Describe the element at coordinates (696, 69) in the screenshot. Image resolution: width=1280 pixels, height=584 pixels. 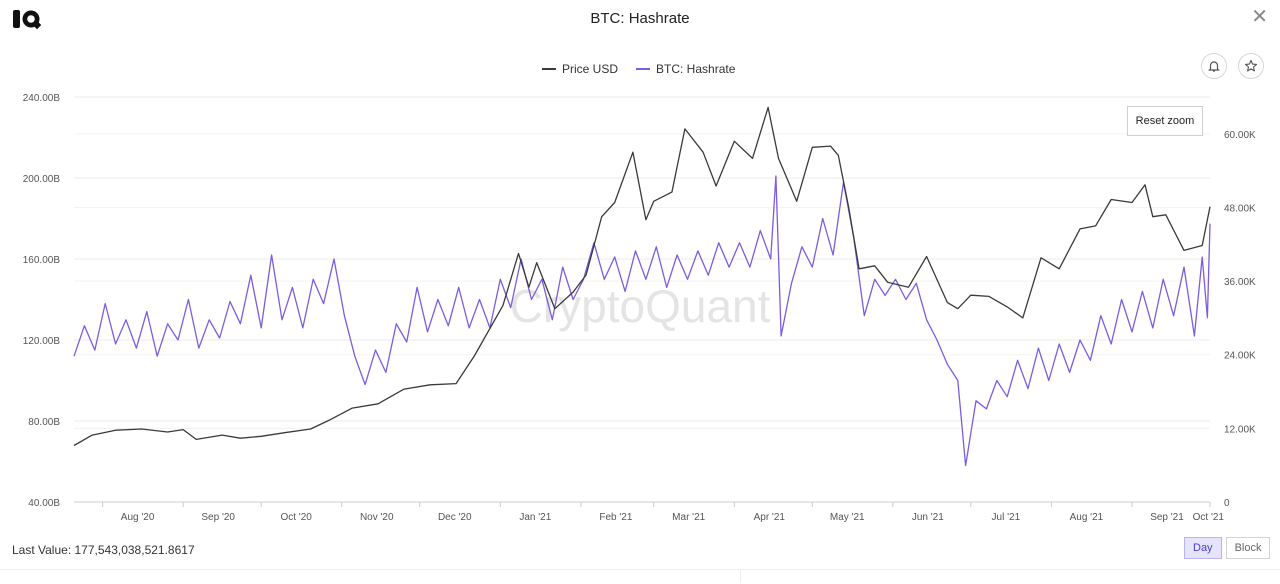
I see `legend-label-hashrate: BTC: Hashrate` at that location.